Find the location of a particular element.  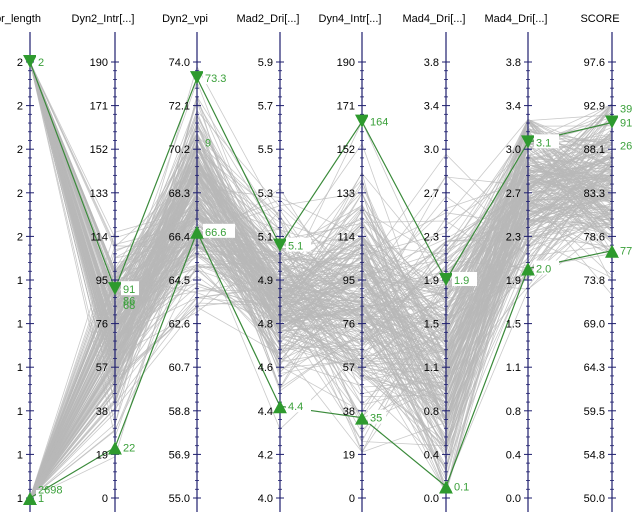

tick-label: 83.3 is located at coordinates (594, 194).